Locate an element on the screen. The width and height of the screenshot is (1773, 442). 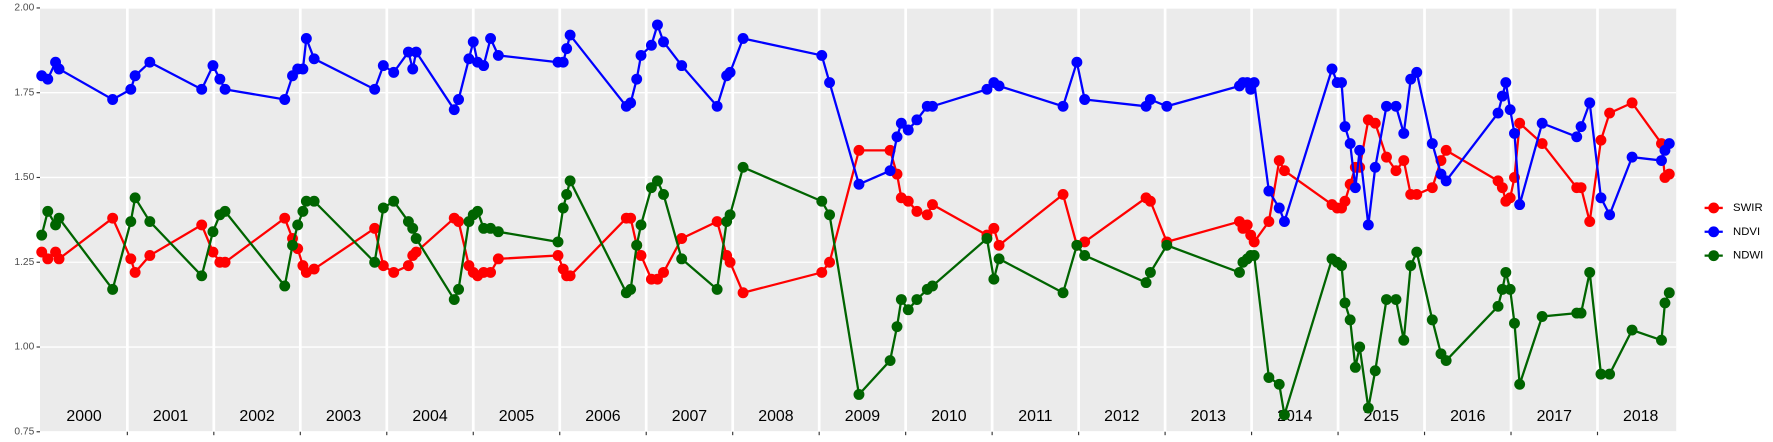
x-tick-label: 2016 is located at coordinates (1468, 416).